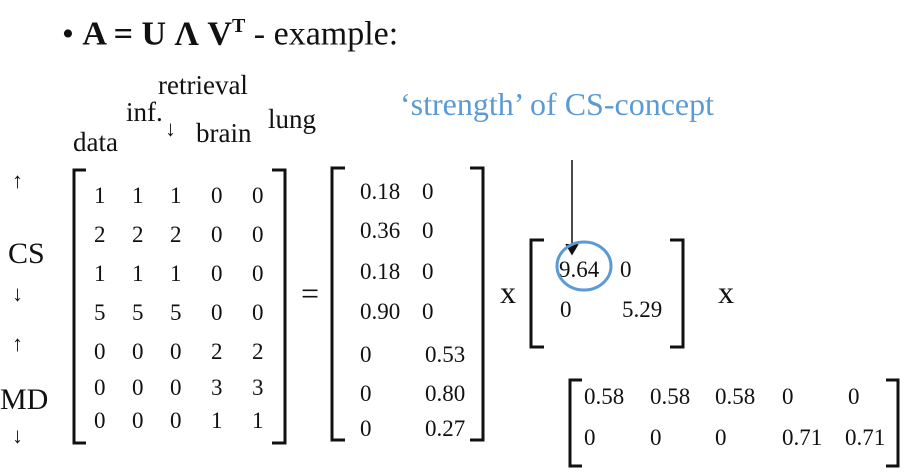  What do you see at coordinates (445, 393) in the screenshot?
I see `matrix-u-cell: 0.80` at bounding box center [445, 393].